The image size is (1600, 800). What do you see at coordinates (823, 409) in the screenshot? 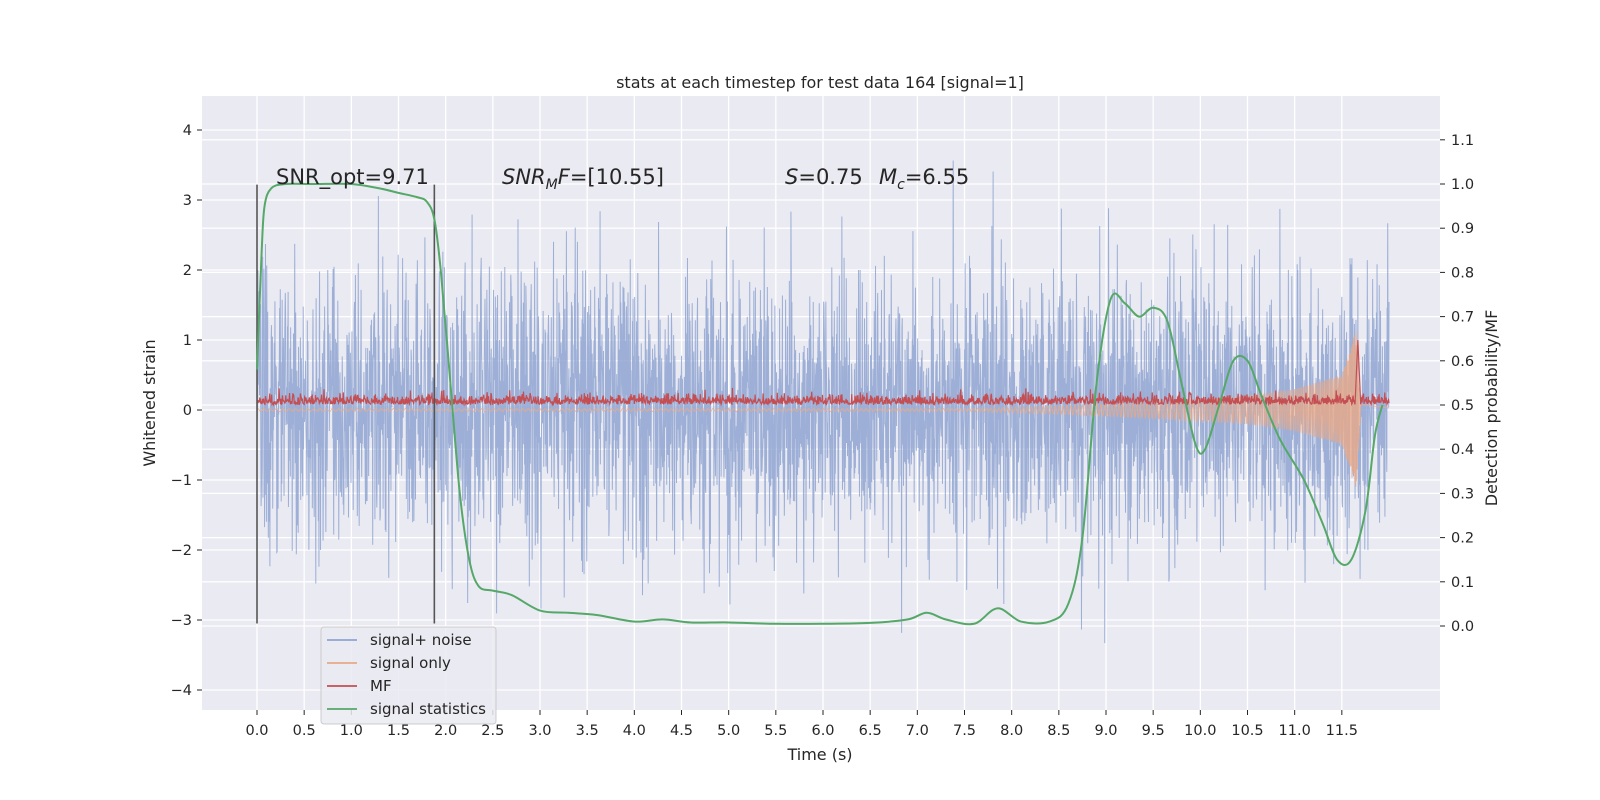
I see `series-signal-only` at bounding box center [823, 409].